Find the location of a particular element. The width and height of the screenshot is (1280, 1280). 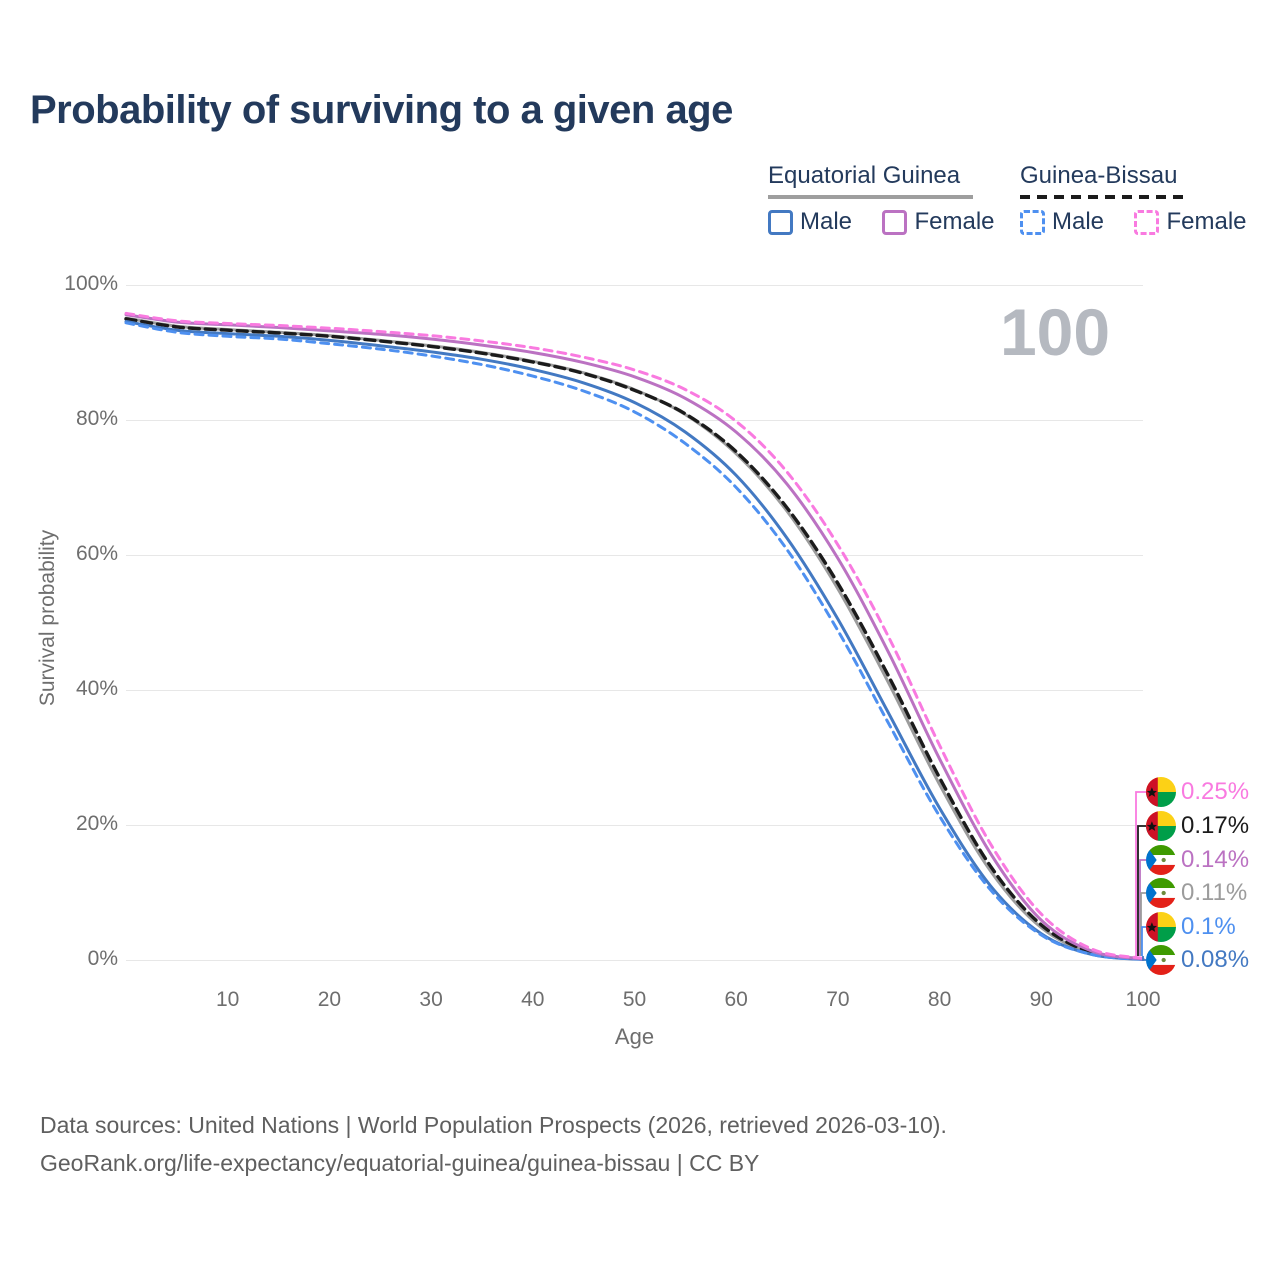

legend-item-eg-female: Female is located at coordinates (938, 222).